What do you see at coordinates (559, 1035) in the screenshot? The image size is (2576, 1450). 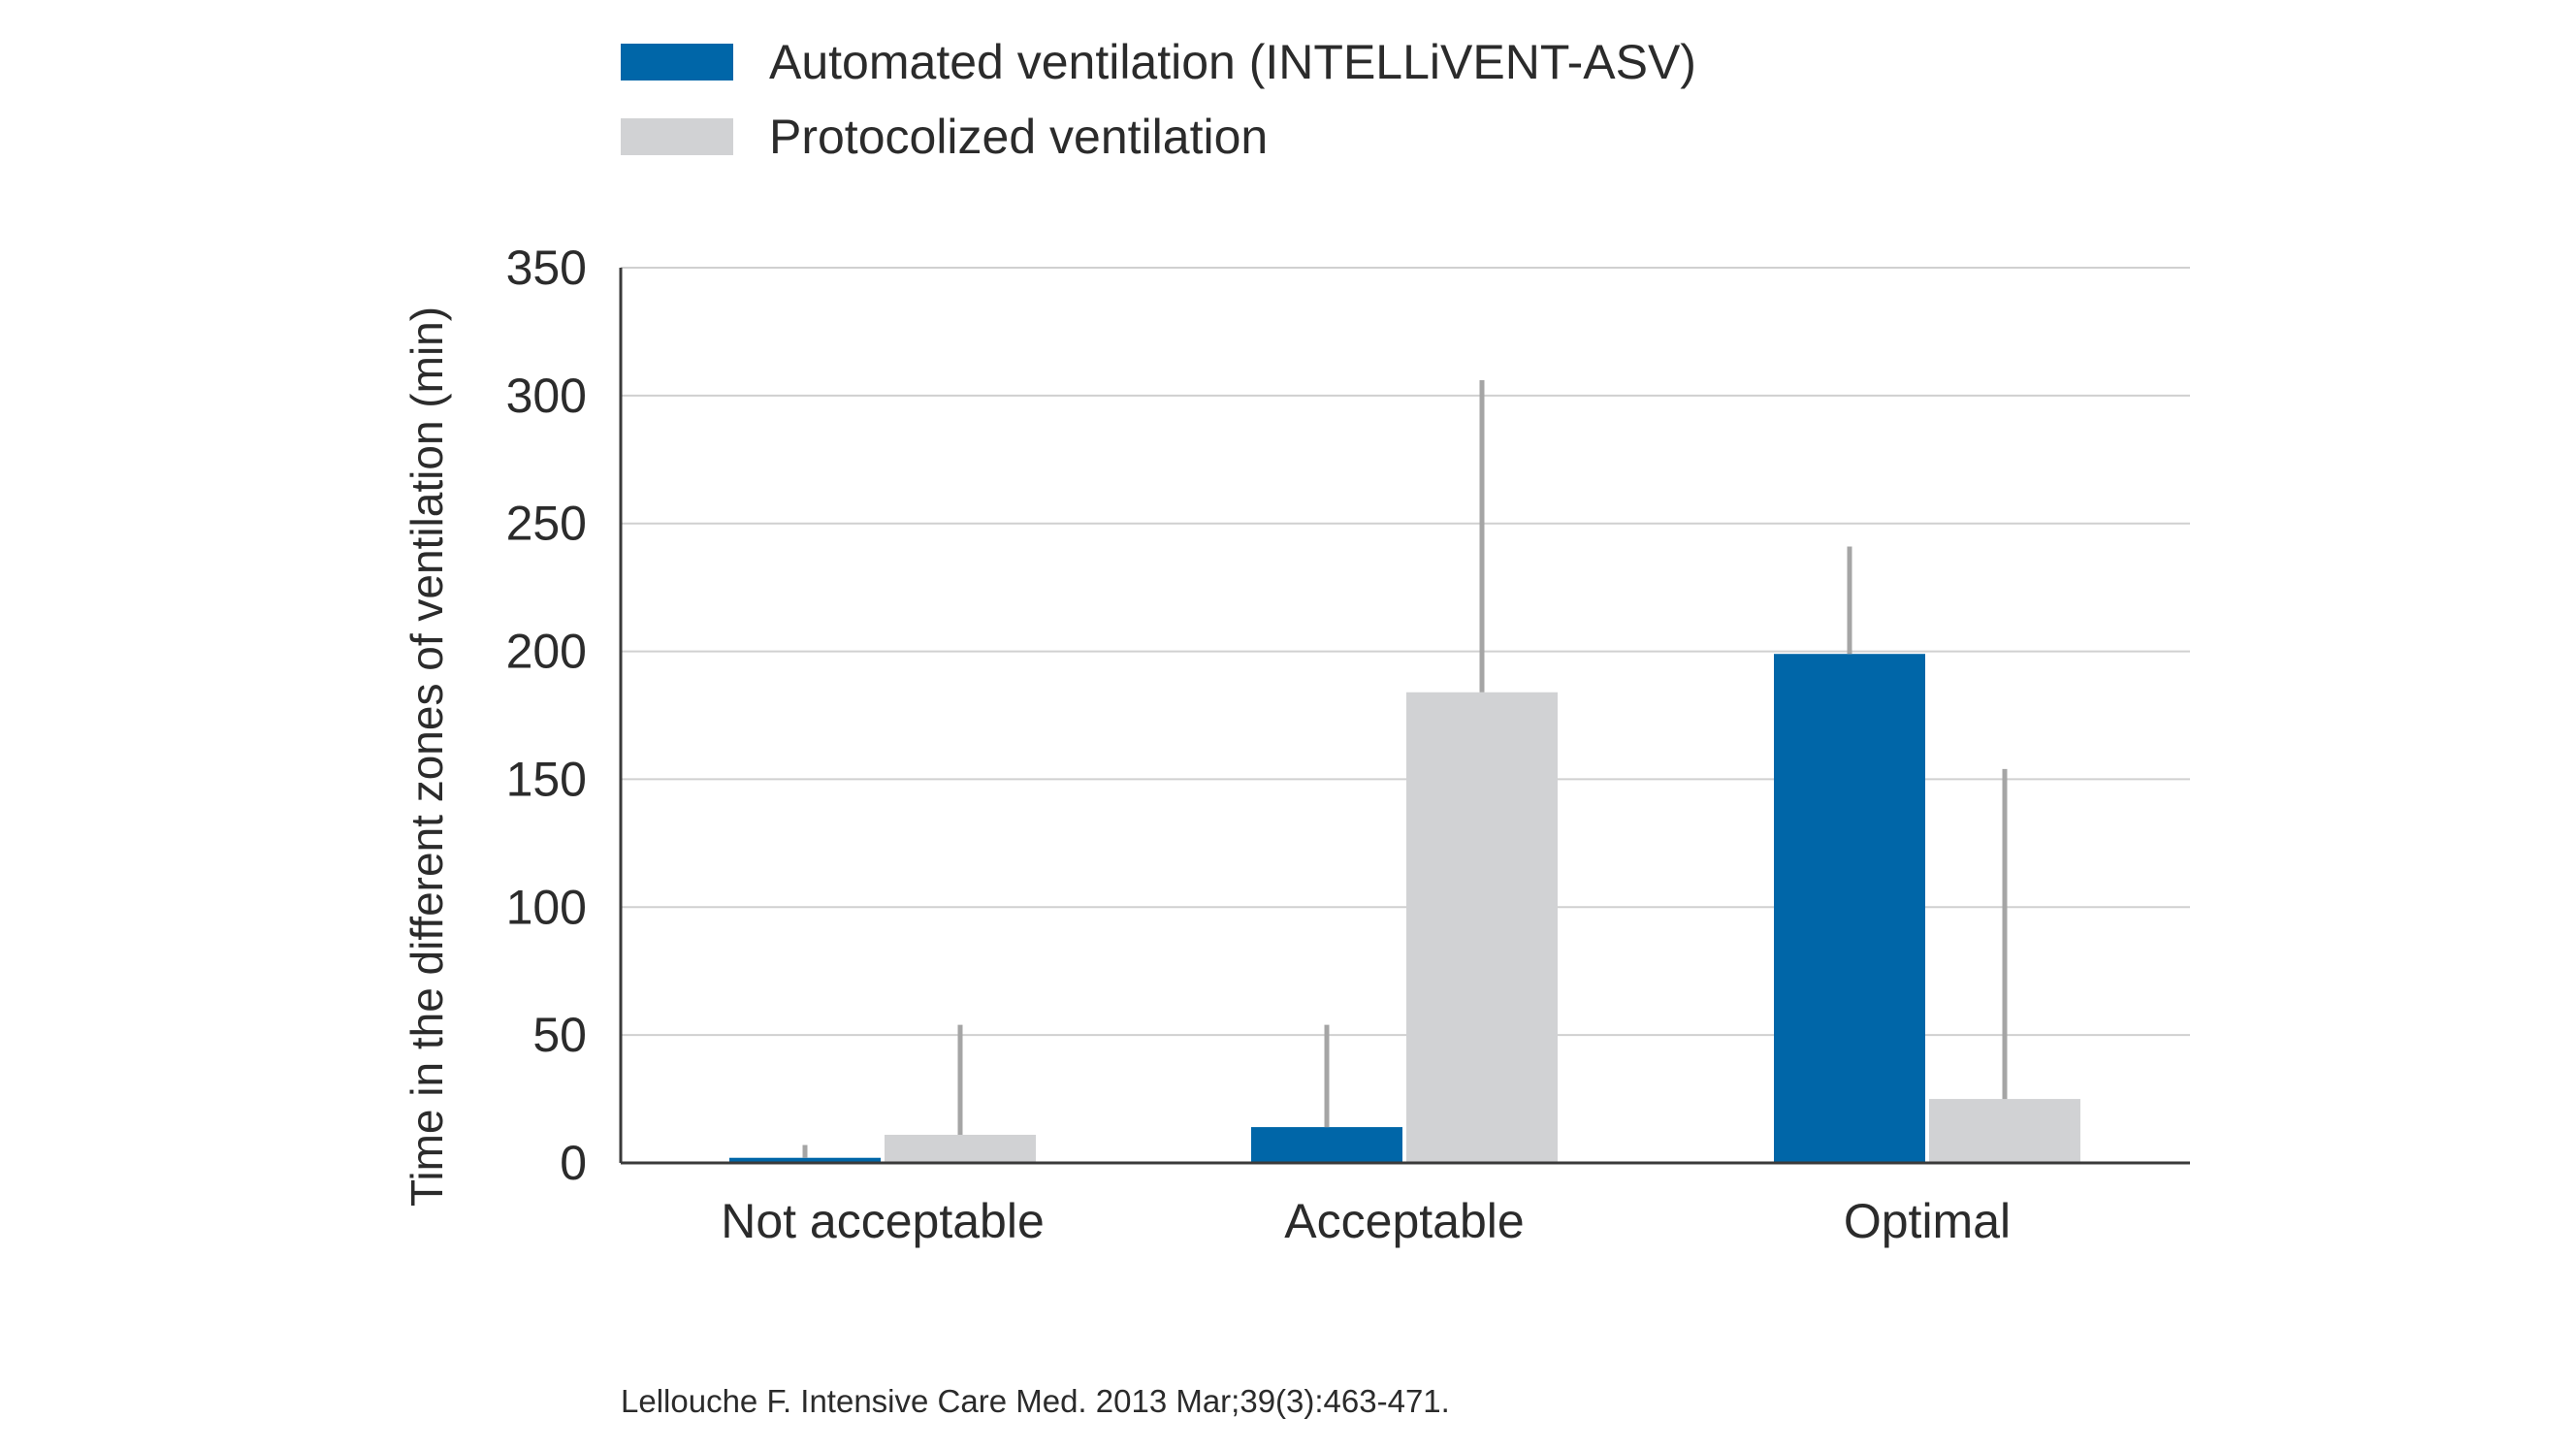 I see `y-tick-label-50: 50` at bounding box center [559, 1035].